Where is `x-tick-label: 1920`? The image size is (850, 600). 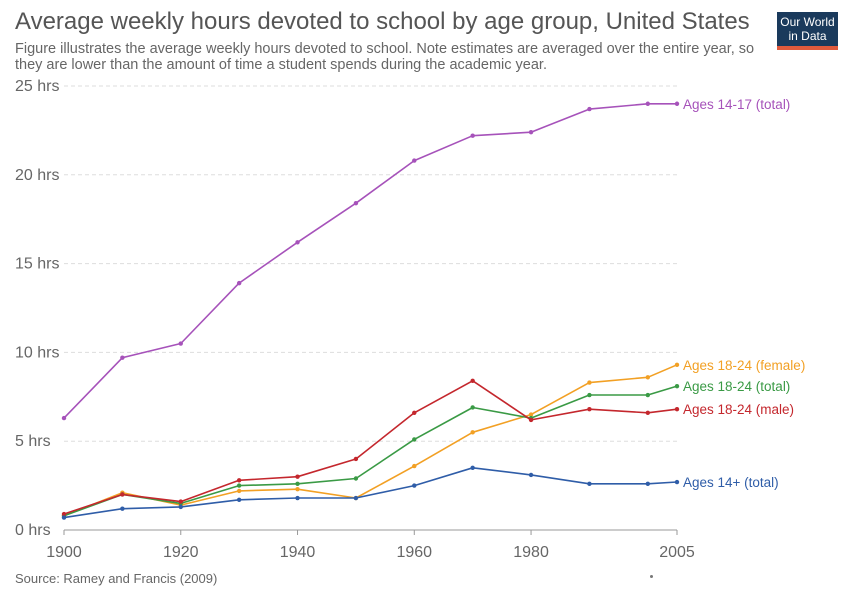
x-tick-label: 1920 is located at coordinates (181, 552).